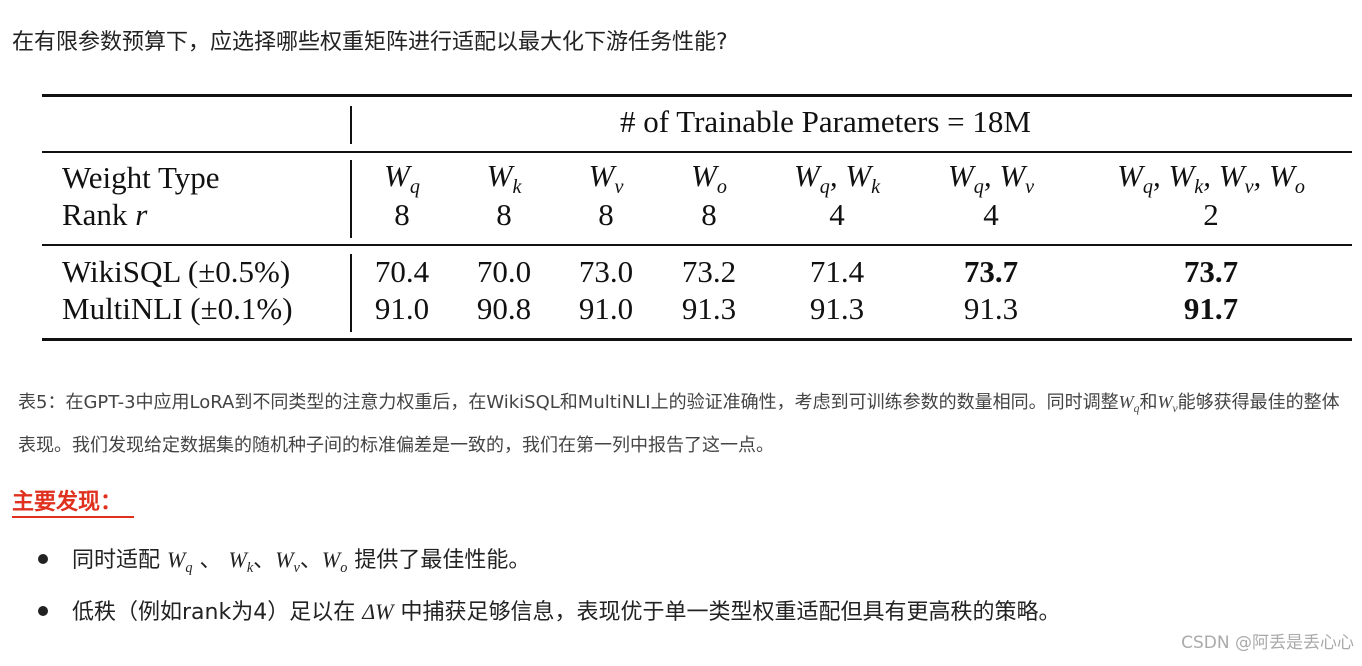 The image size is (1362, 666). Describe the element at coordinates (177, 308) in the screenshot. I see `row-label: MultiNLI (±0.1%)` at that location.